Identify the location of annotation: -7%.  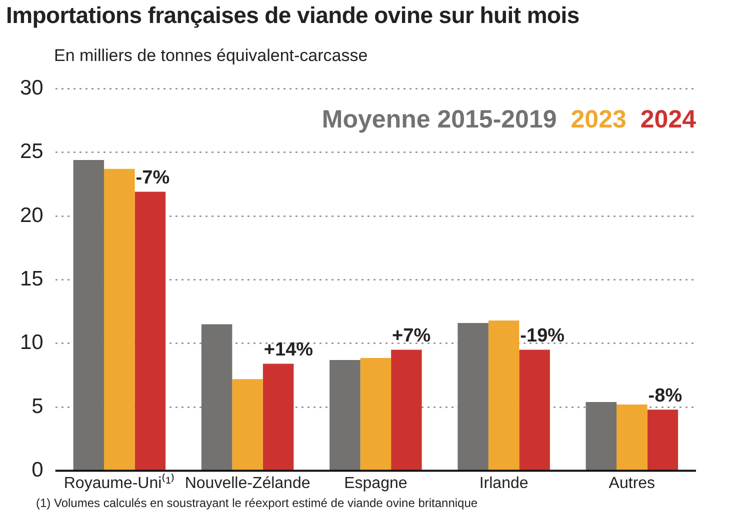
(153, 178).